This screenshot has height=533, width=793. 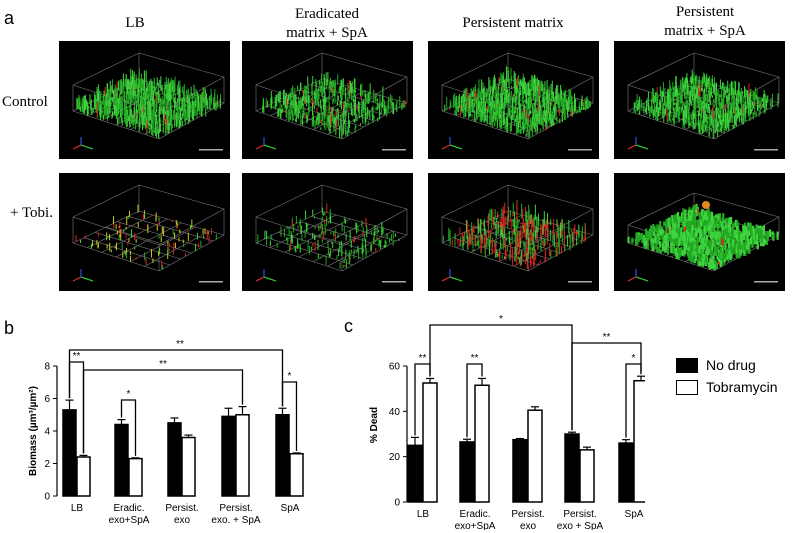 What do you see at coordinates (144, 232) in the screenshot?
I see `biofilm-image-r2-c1` at bounding box center [144, 232].